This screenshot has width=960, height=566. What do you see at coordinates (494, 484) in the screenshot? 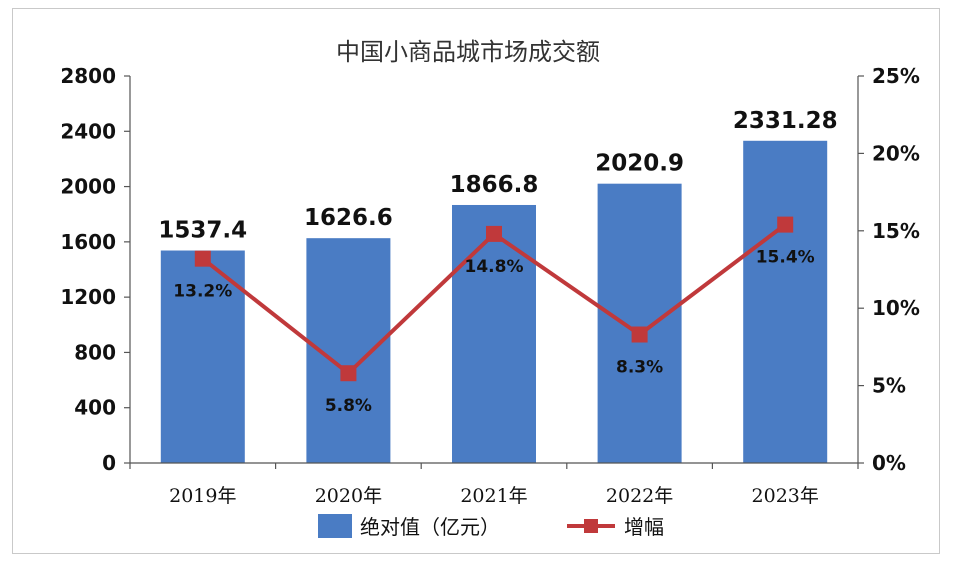
I see `x-axis: 2019年 2020年 2021年 2022年 2023年` at bounding box center [494, 484].